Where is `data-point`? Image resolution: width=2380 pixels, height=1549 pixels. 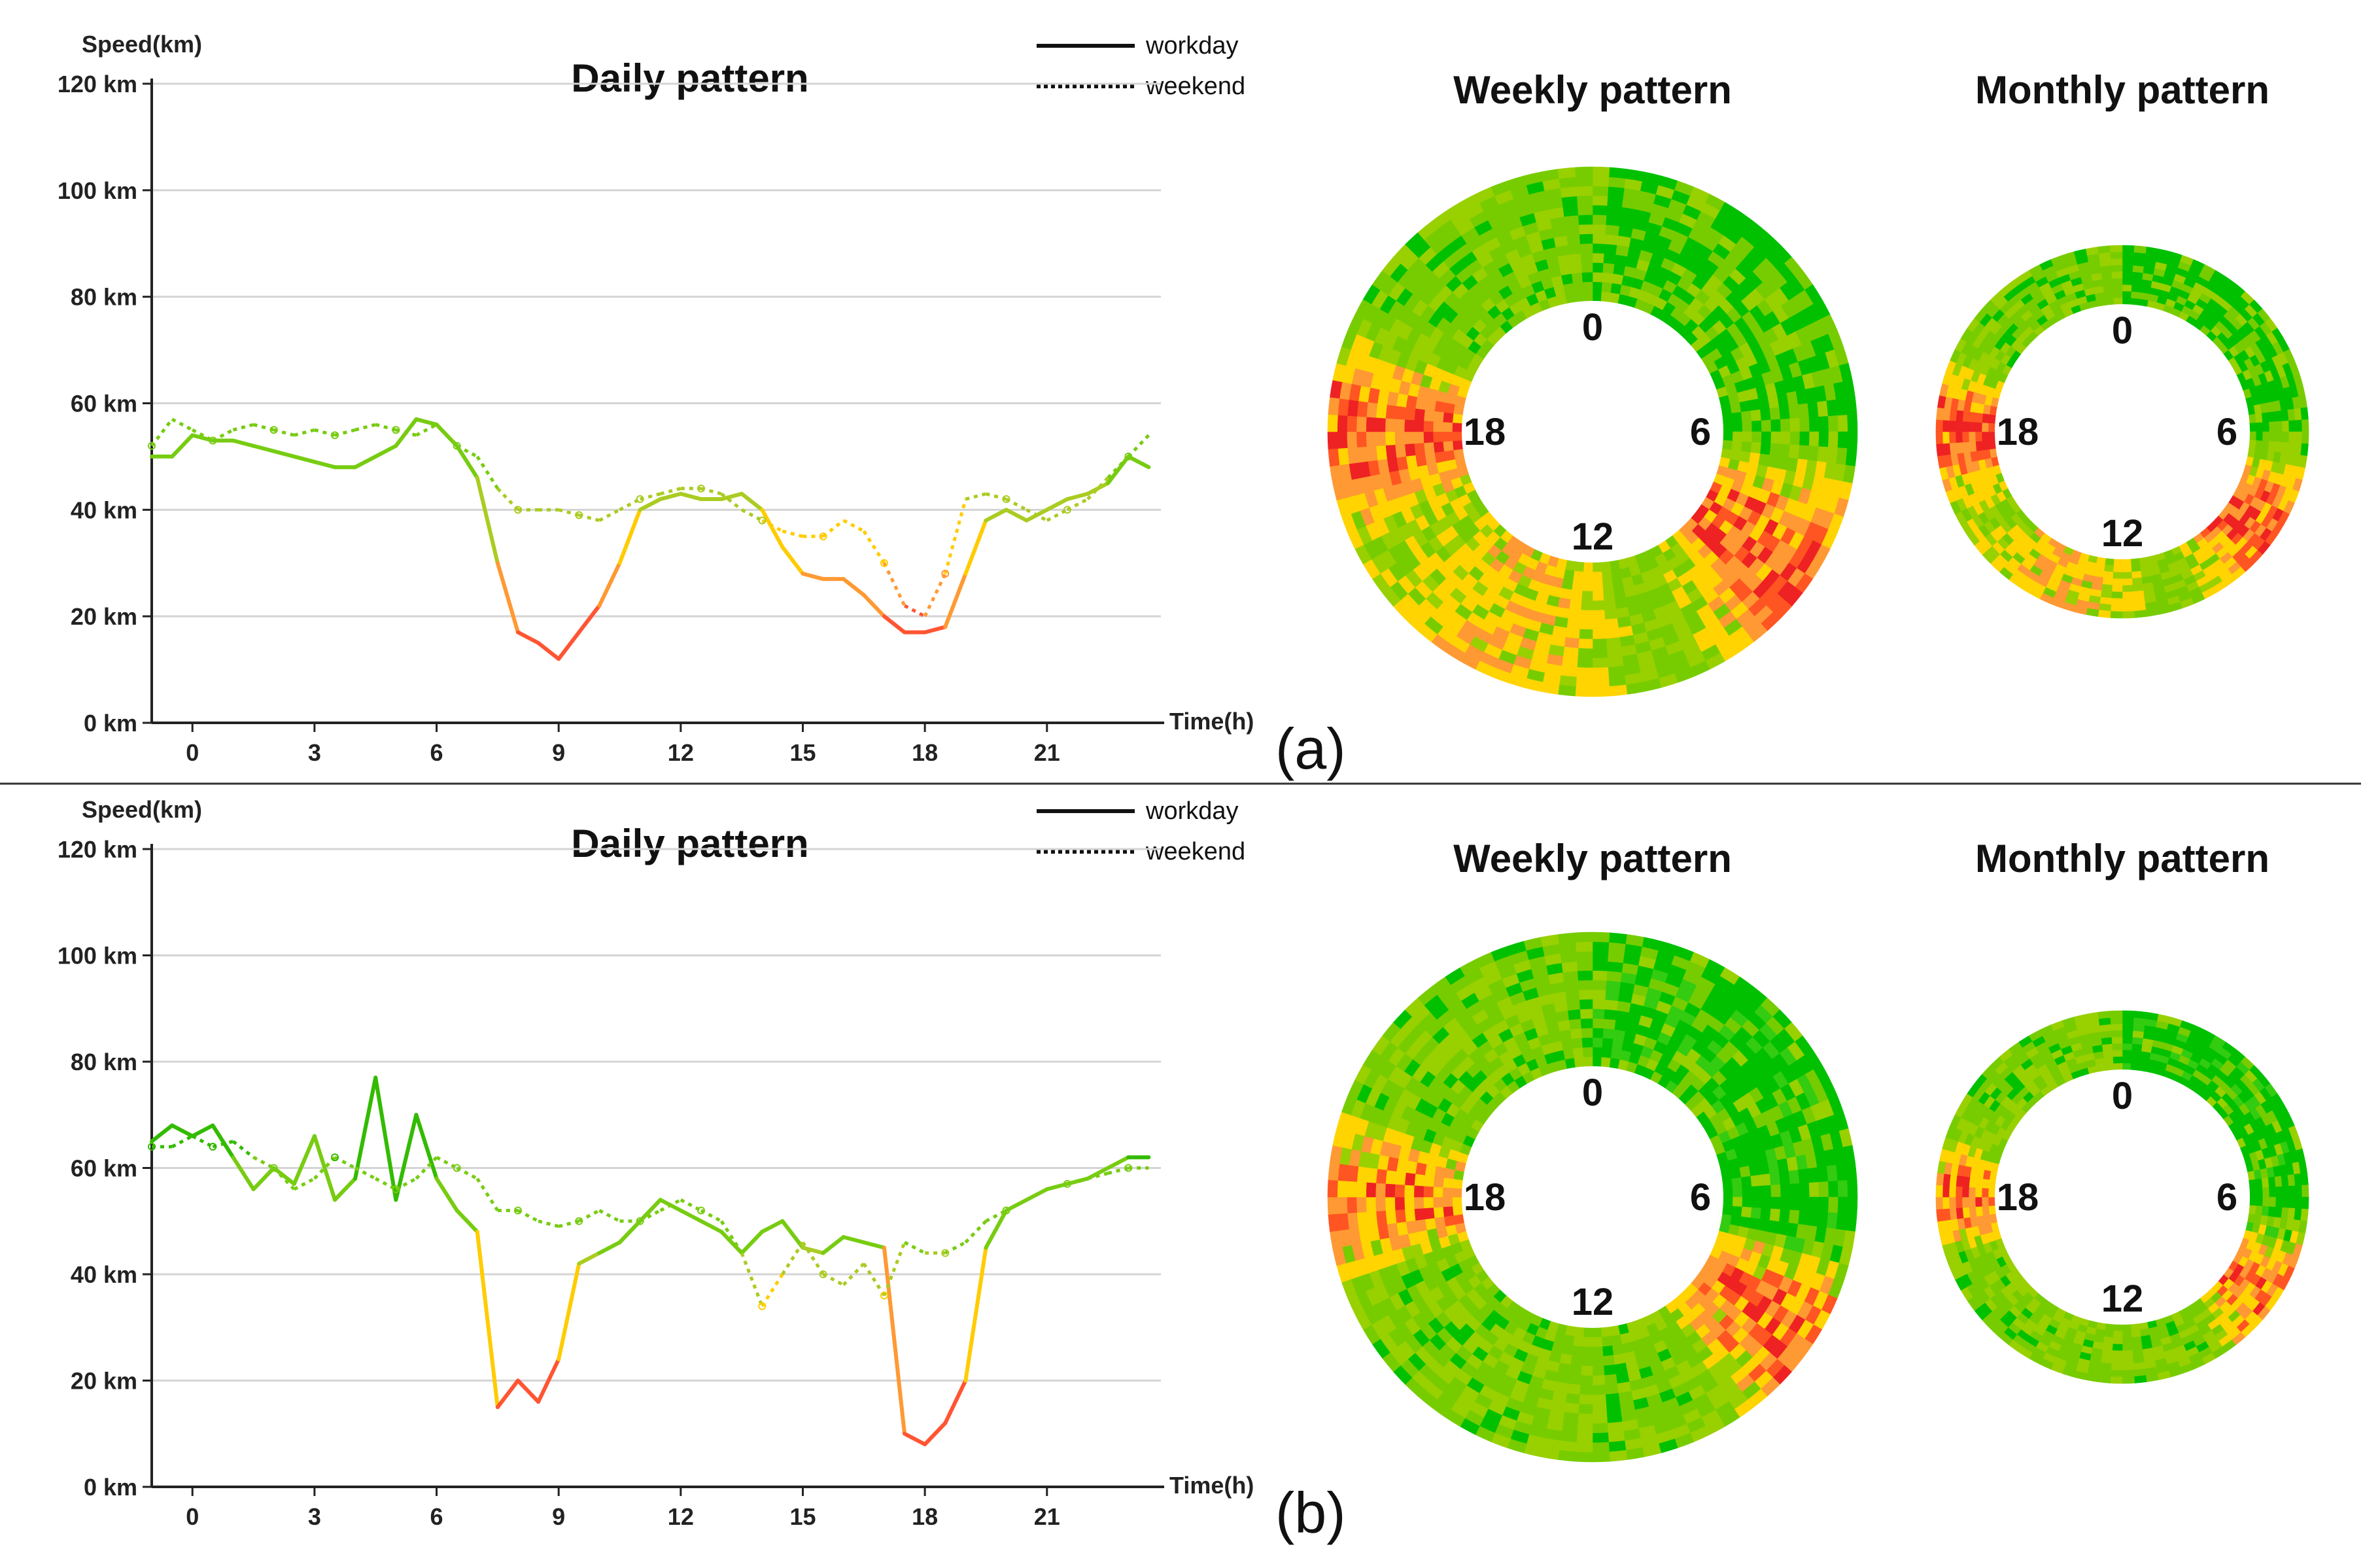 data-point is located at coordinates (823, 1274).